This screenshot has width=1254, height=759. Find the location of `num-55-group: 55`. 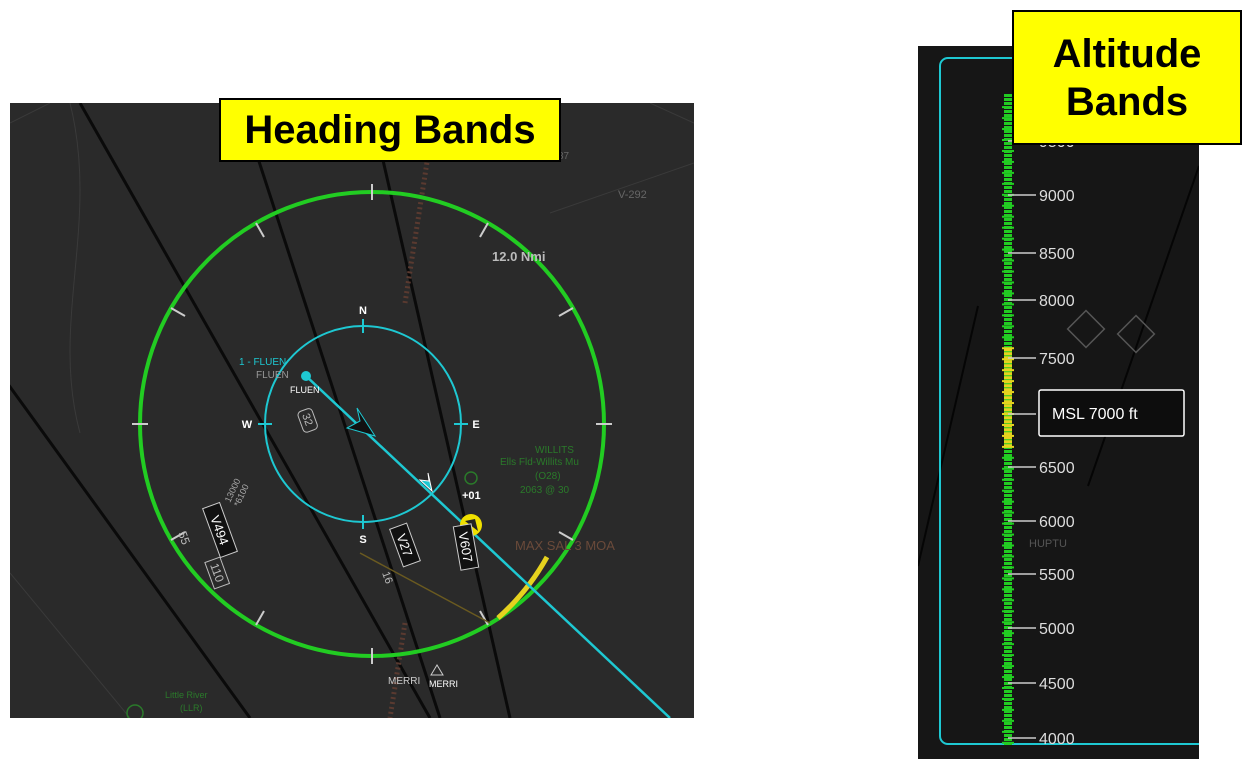

num-55-group: 55 is located at coordinates (184, 538).